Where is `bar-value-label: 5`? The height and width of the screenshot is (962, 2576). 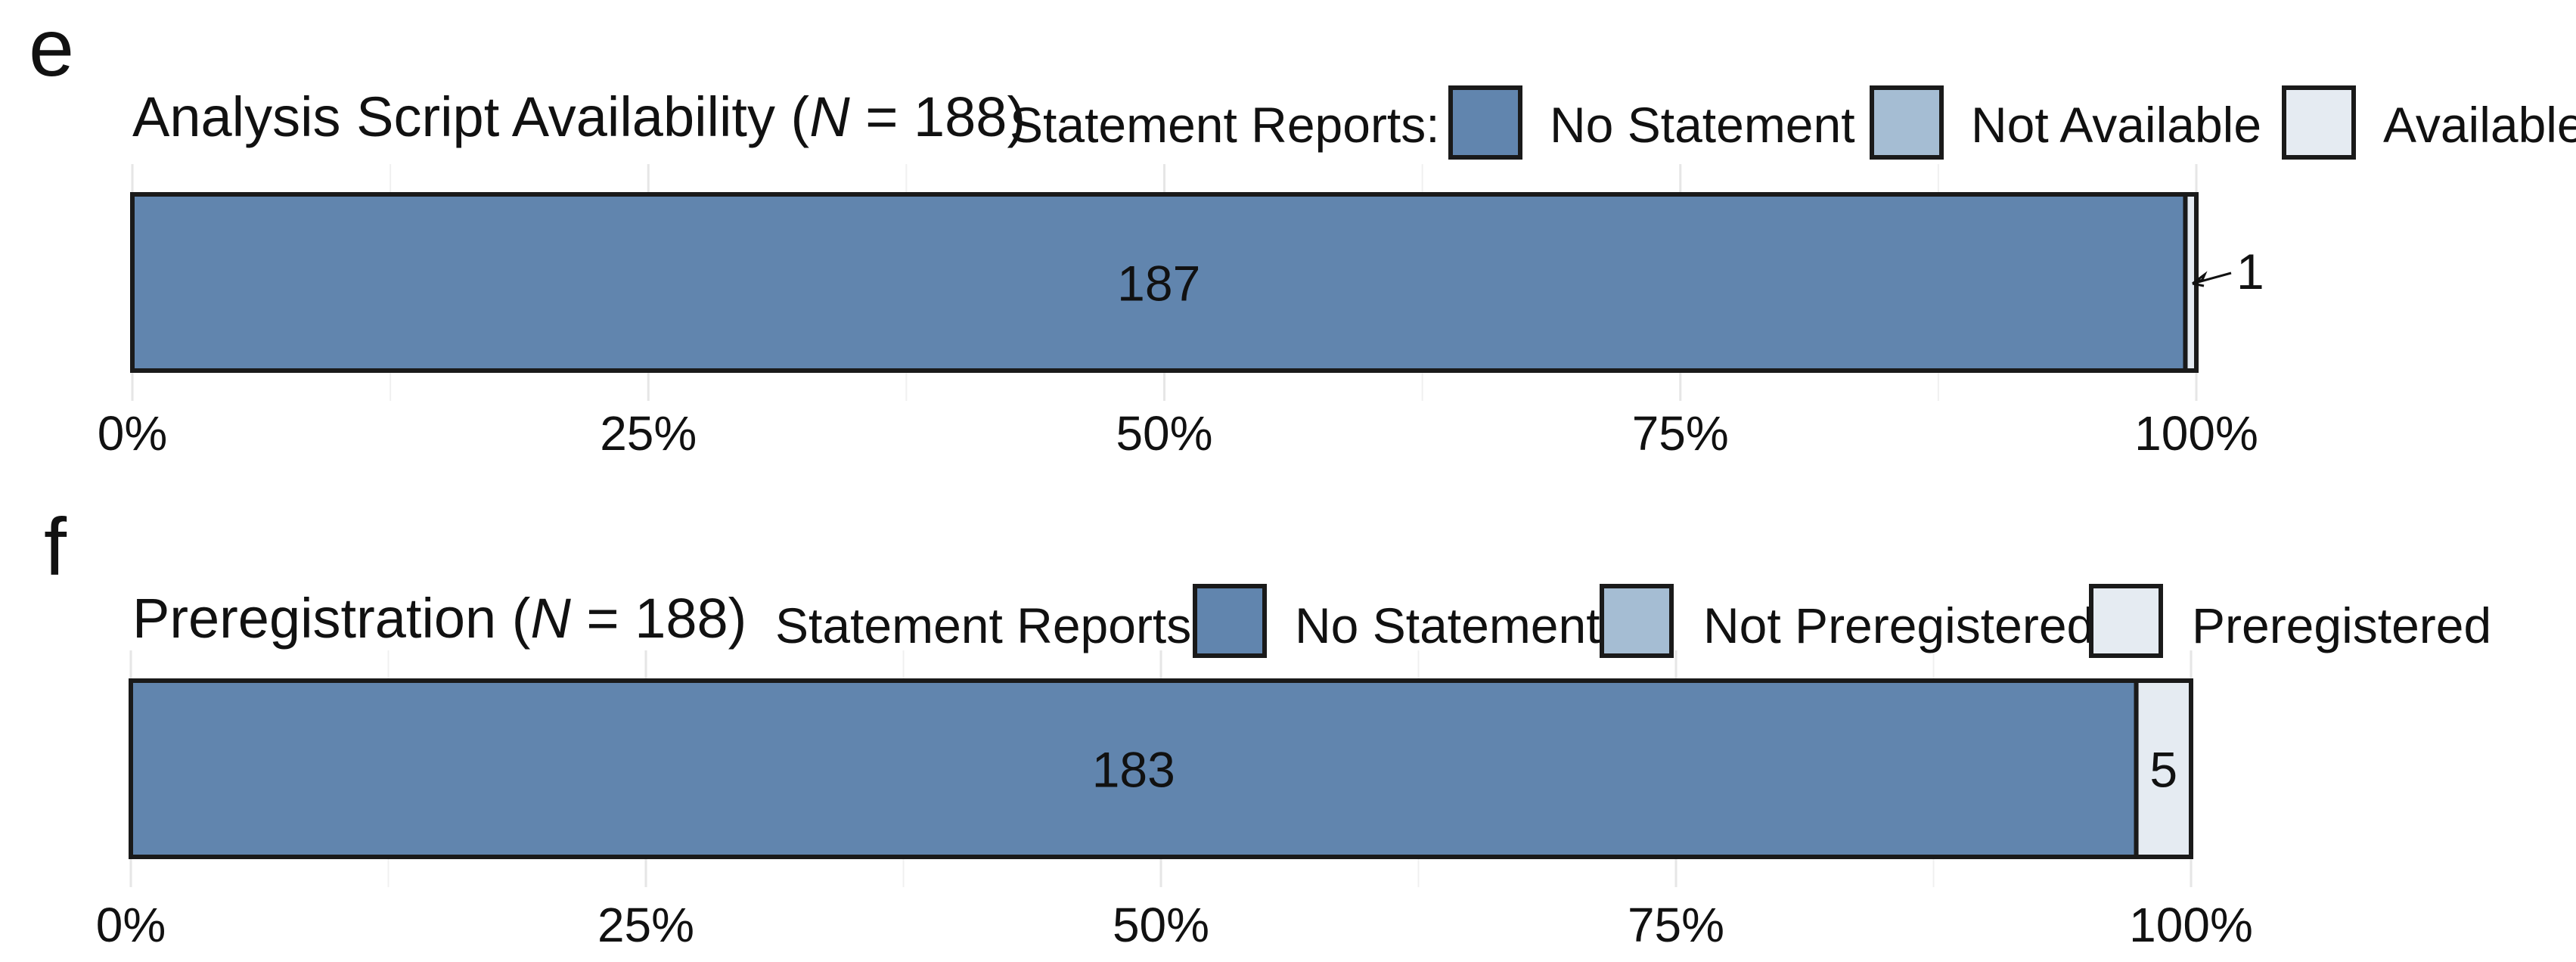
bar-value-label: 5 is located at coordinates (2163, 770).